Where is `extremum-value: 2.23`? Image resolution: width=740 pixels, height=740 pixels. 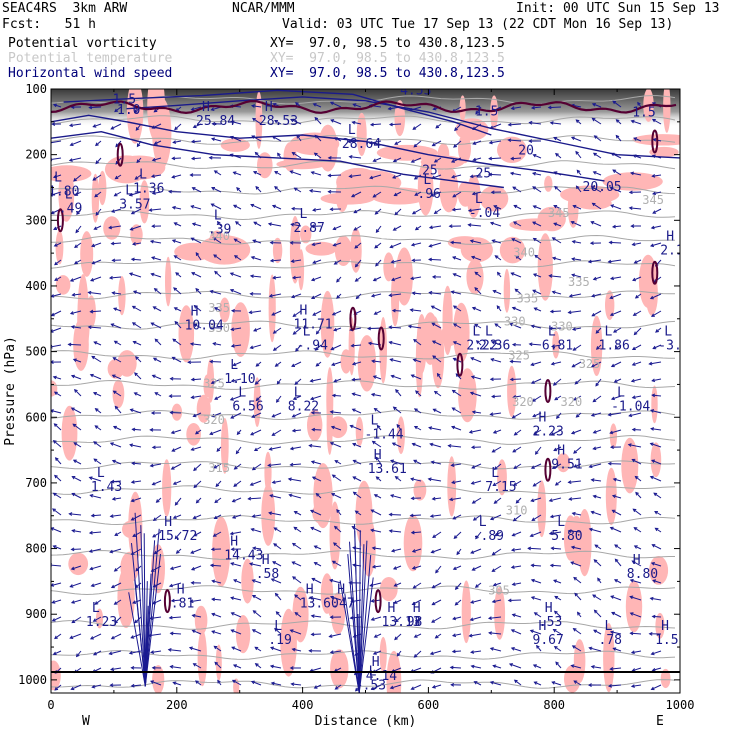
extremum-value: 2.23 is located at coordinates (548, 432).